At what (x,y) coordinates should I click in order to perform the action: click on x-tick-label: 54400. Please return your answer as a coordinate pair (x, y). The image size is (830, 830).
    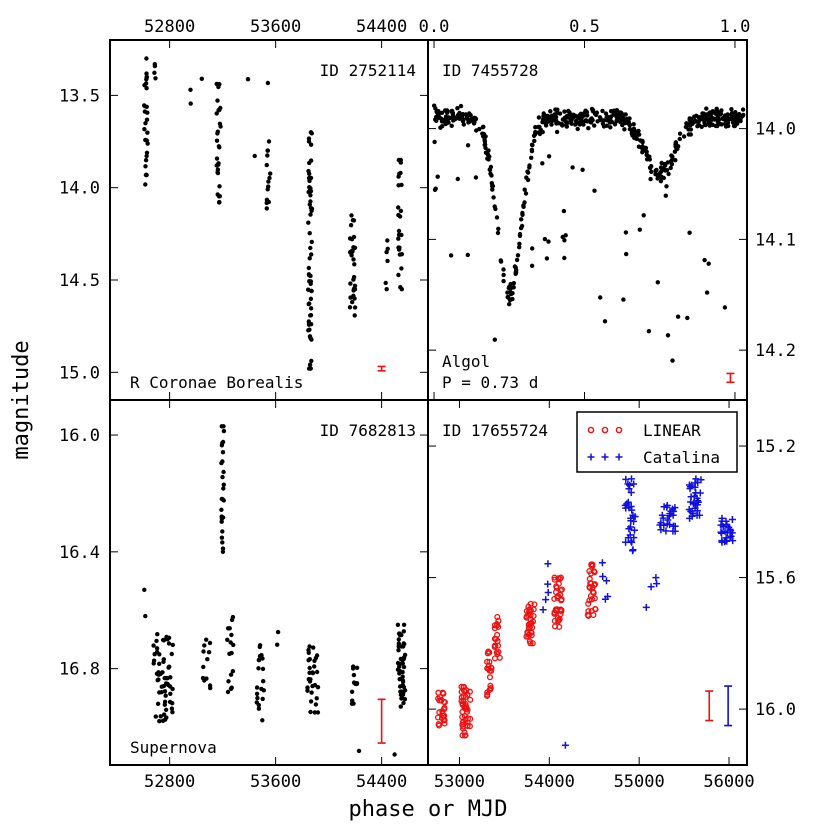
    Looking at the image, I should click on (381, 27).